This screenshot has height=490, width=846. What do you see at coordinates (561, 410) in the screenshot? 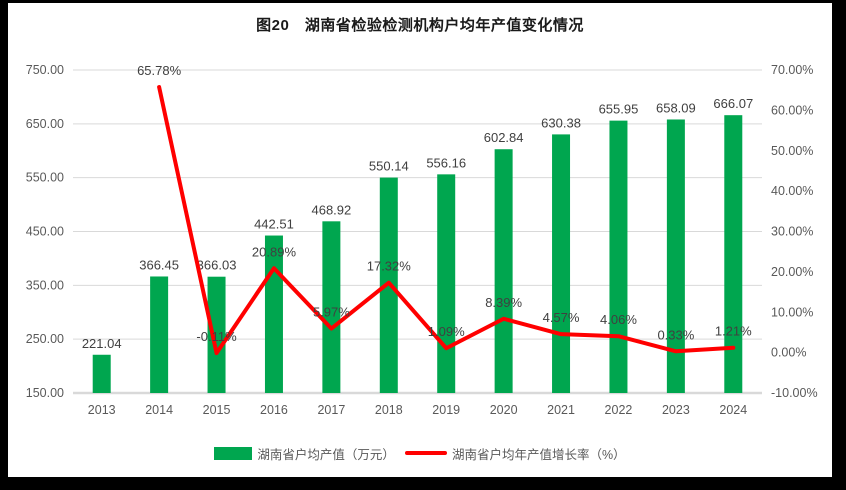
I see `x-axis-label: 2021` at bounding box center [561, 410].